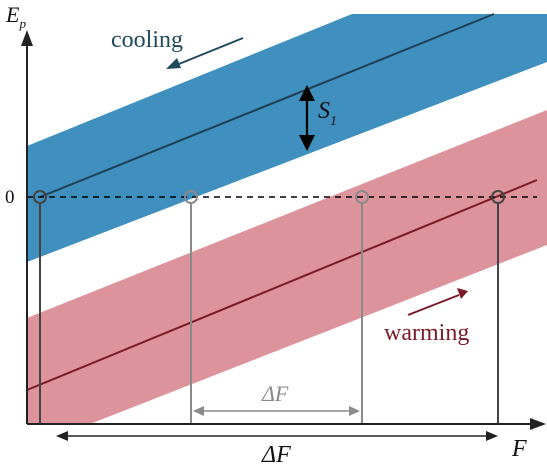 Image resolution: width=547 pixels, height=466 pixels. I want to click on zero-label: 0, so click(10, 197).